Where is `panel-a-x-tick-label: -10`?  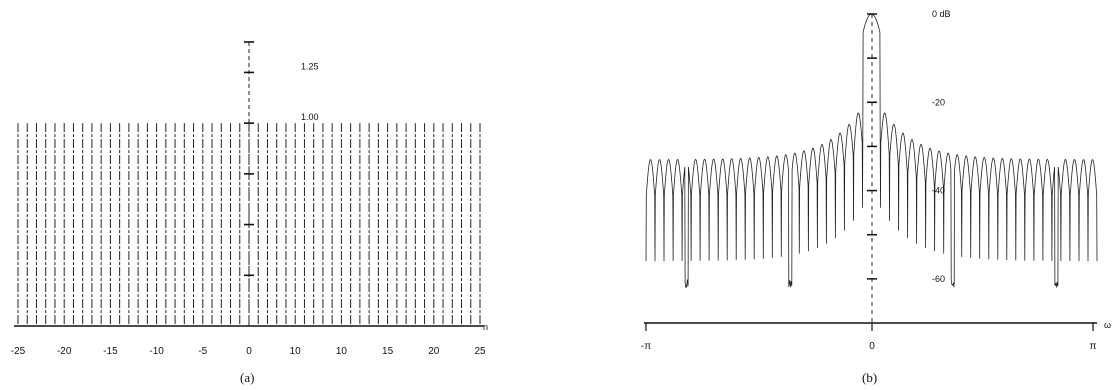 panel-a-x-tick-label: -10 is located at coordinates (156, 351).